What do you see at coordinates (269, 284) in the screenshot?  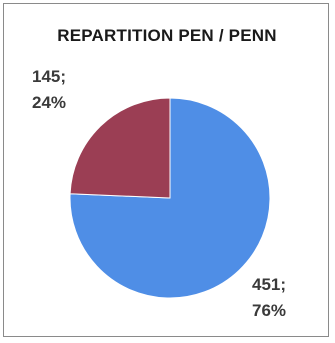 I see `slice-value-label: 451;` at bounding box center [269, 284].